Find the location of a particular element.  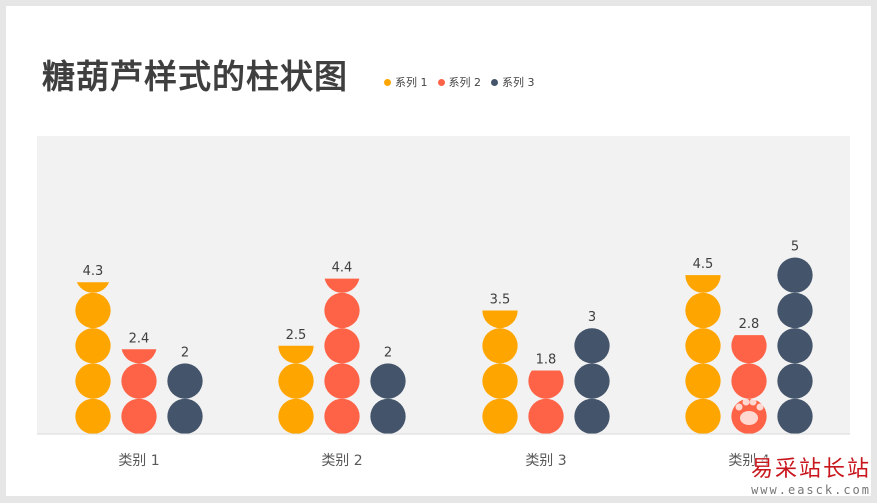

data-label: 2.4 is located at coordinates (139, 338).